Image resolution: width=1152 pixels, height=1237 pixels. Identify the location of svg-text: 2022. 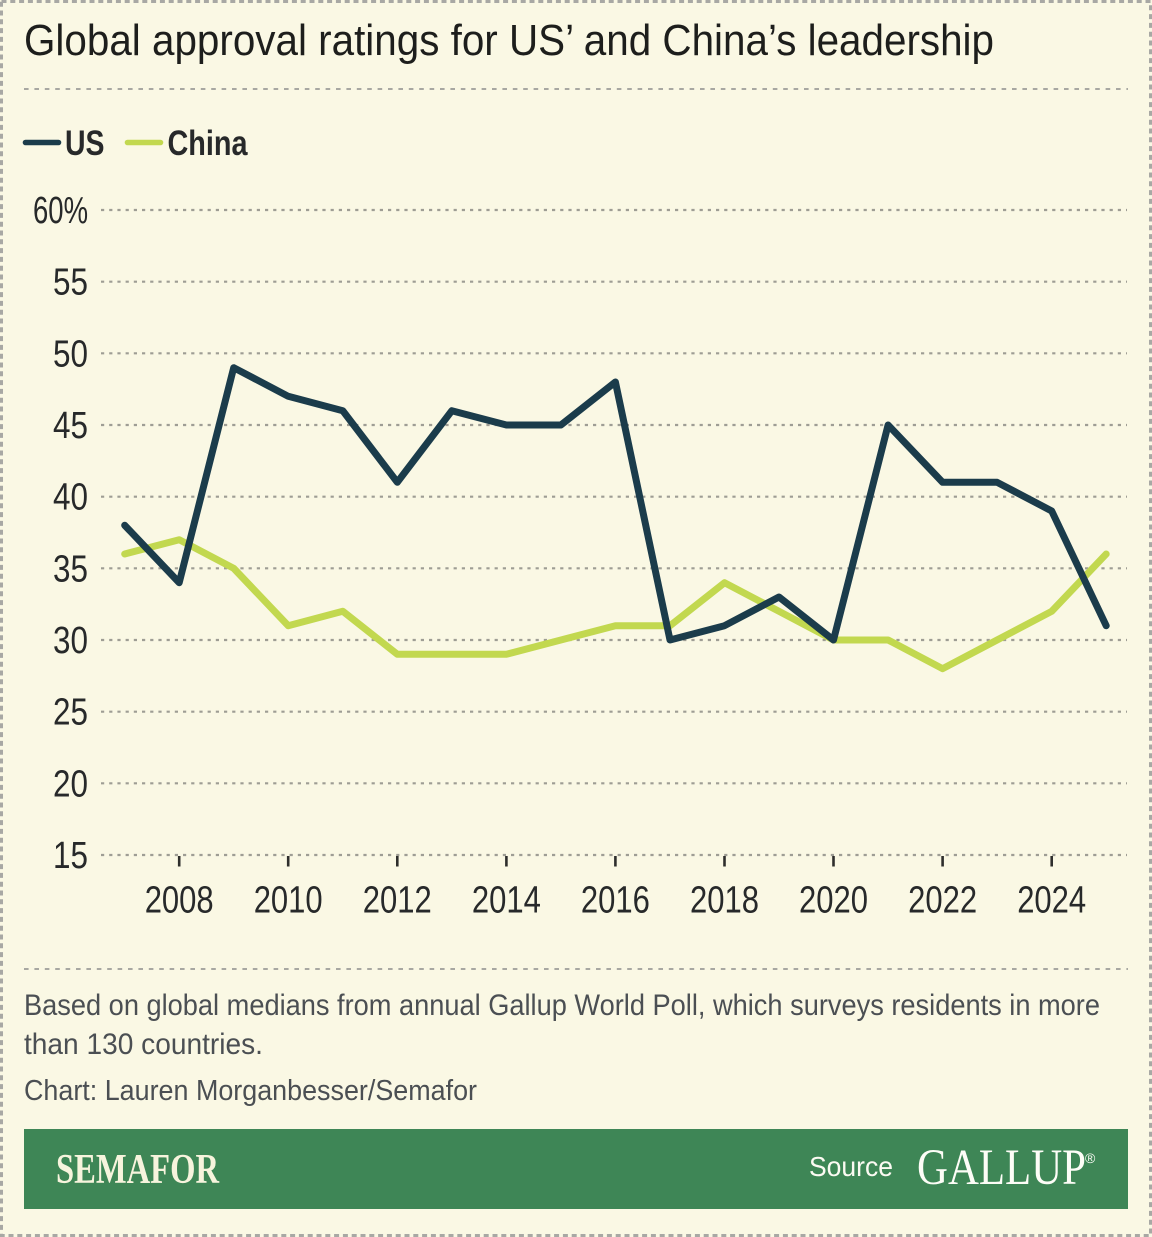
(942, 901).